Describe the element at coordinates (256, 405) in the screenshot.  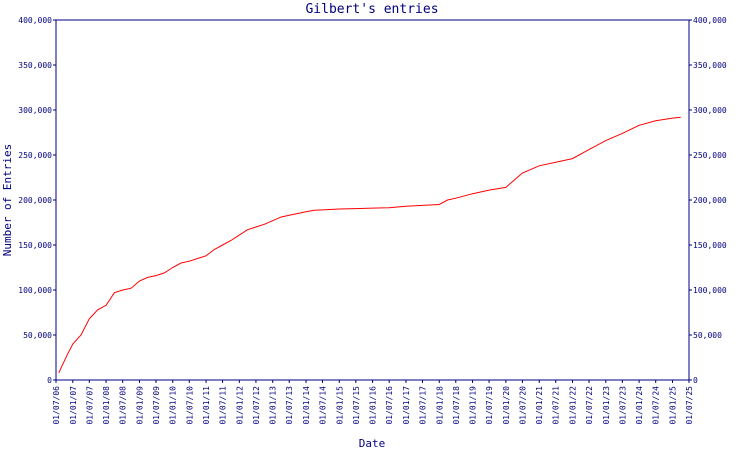
I see `x-tick-label: 01/07/12` at that location.